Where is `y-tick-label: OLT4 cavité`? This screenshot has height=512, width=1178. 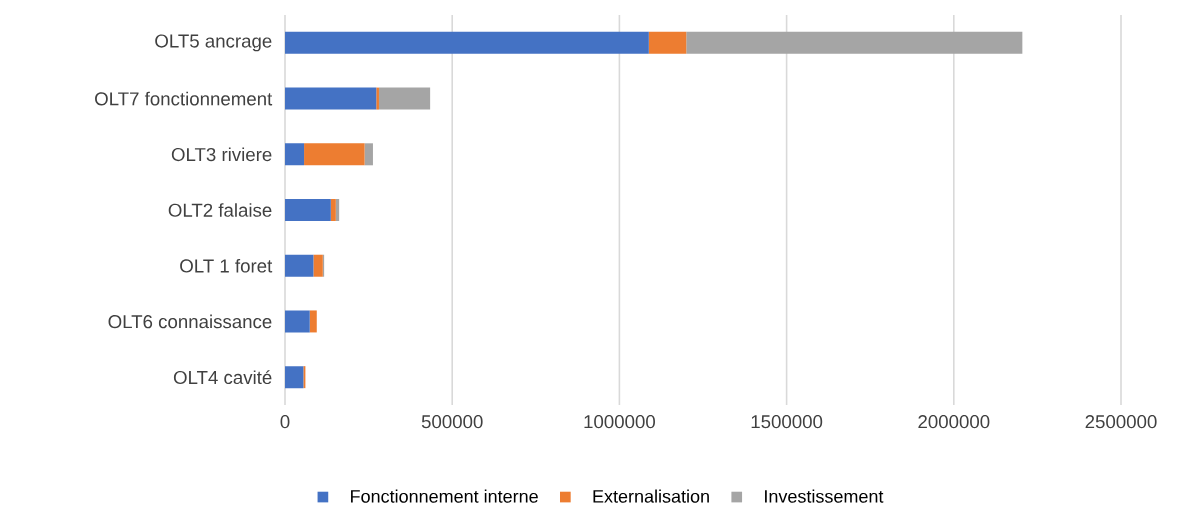
y-tick-label: OLT4 cavité is located at coordinates (222, 377).